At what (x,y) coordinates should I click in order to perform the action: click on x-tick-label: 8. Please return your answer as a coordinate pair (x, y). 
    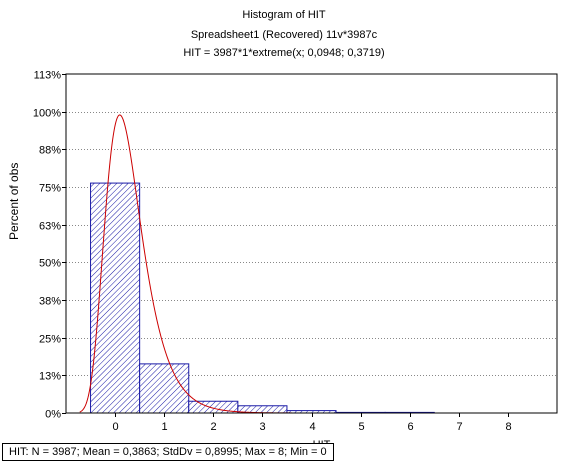
    Looking at the image, I should click on (508, 427).